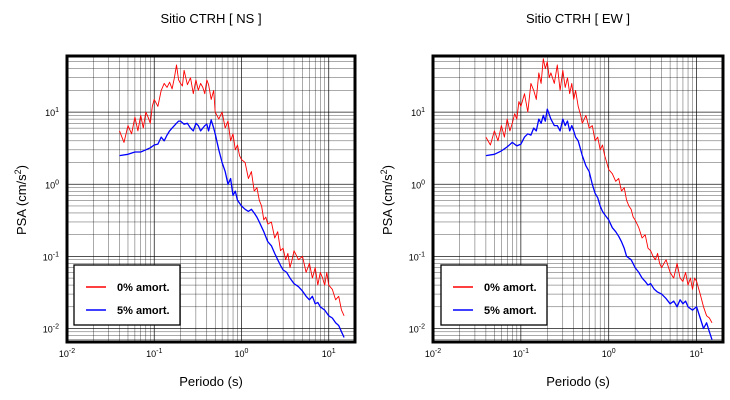  Describe the element at coordinates (210, 18) in the screenshot. I see `chart-title: Sitio CTRH [ NS ]` at that location.